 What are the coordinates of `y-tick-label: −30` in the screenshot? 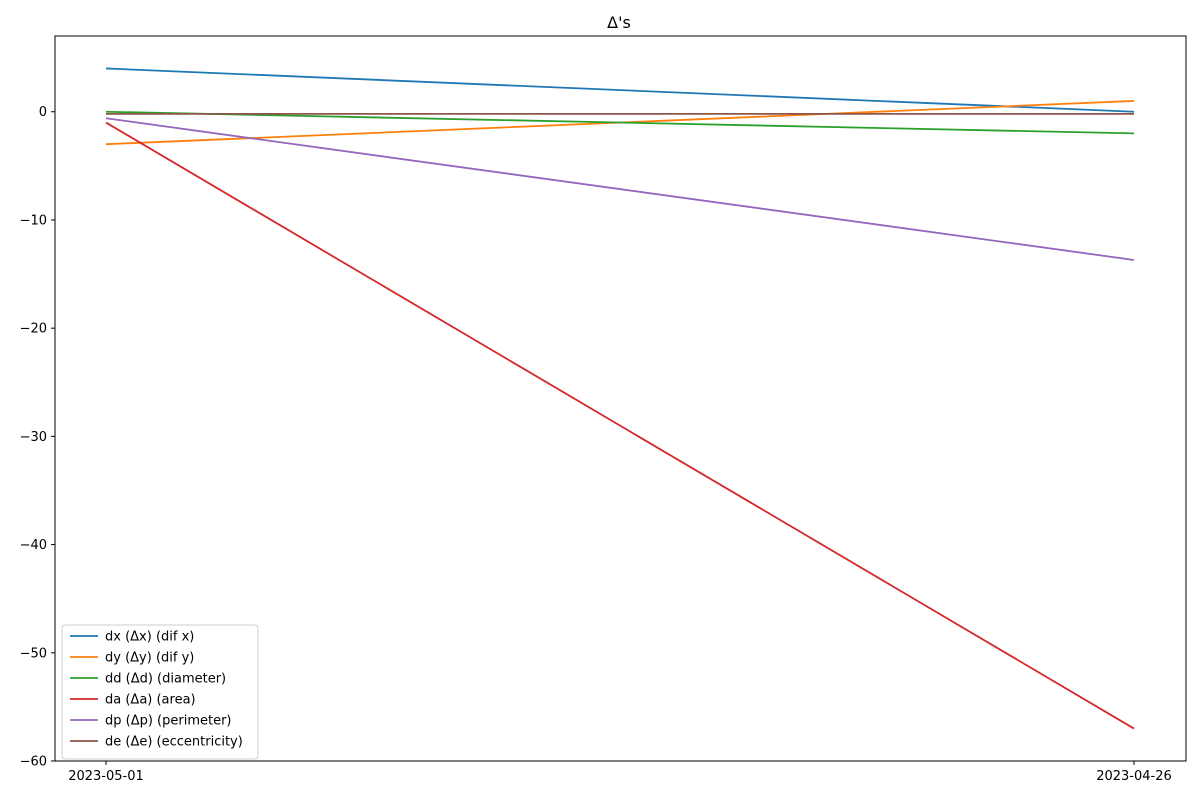 It's located at (33, 437).